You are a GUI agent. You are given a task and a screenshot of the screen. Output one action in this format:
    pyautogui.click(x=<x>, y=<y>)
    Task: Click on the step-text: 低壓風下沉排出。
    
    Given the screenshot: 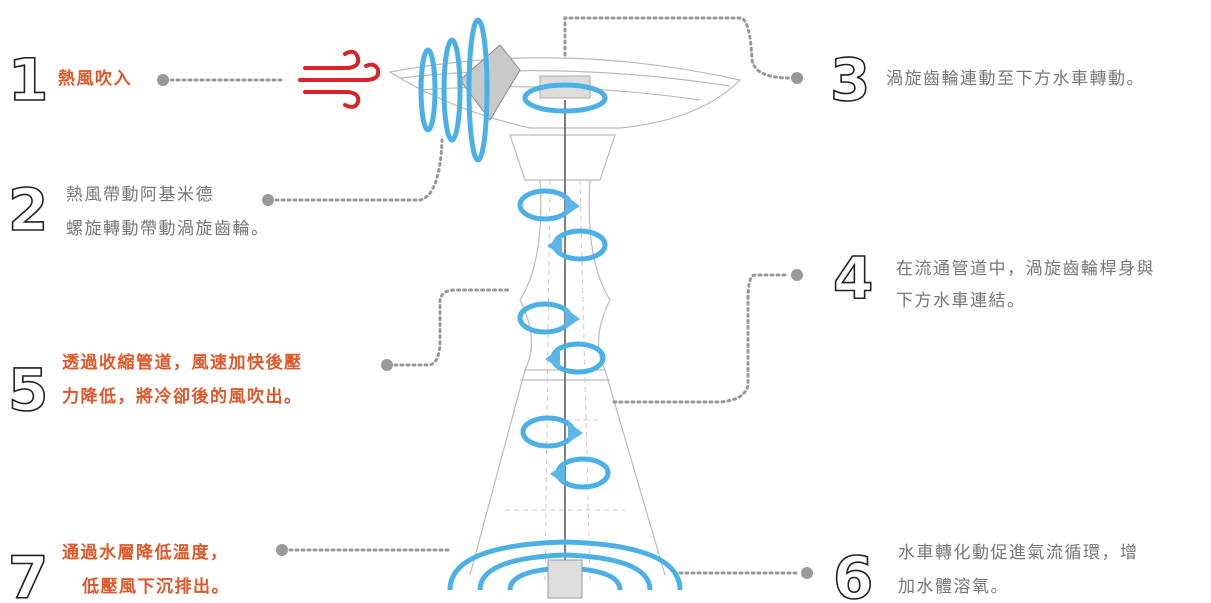 What is the action you would take?
    pyautogui.click(x=155, y=586)
    